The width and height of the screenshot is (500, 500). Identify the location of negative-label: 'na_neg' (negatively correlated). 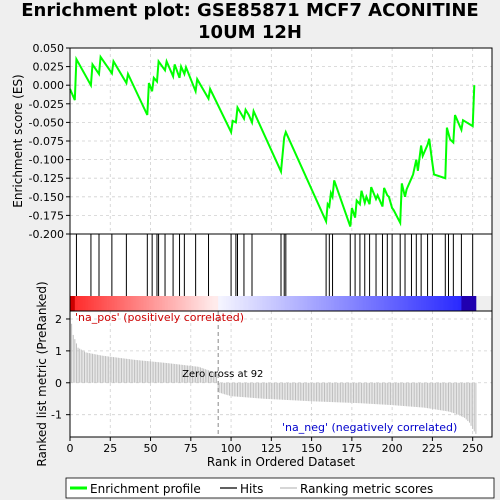
(369, 427).